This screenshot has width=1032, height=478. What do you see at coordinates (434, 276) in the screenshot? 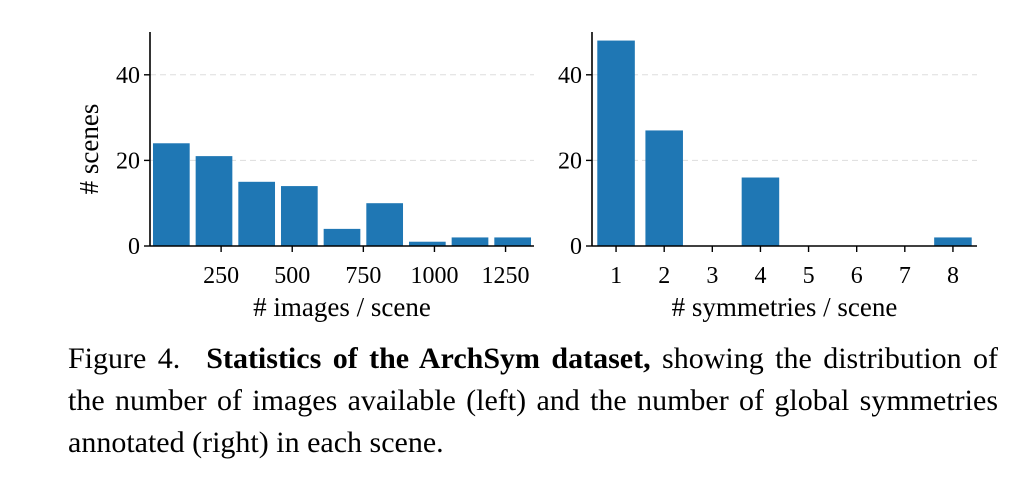
I see `x-tick-label: 1000` at bounding box center [434, 276].